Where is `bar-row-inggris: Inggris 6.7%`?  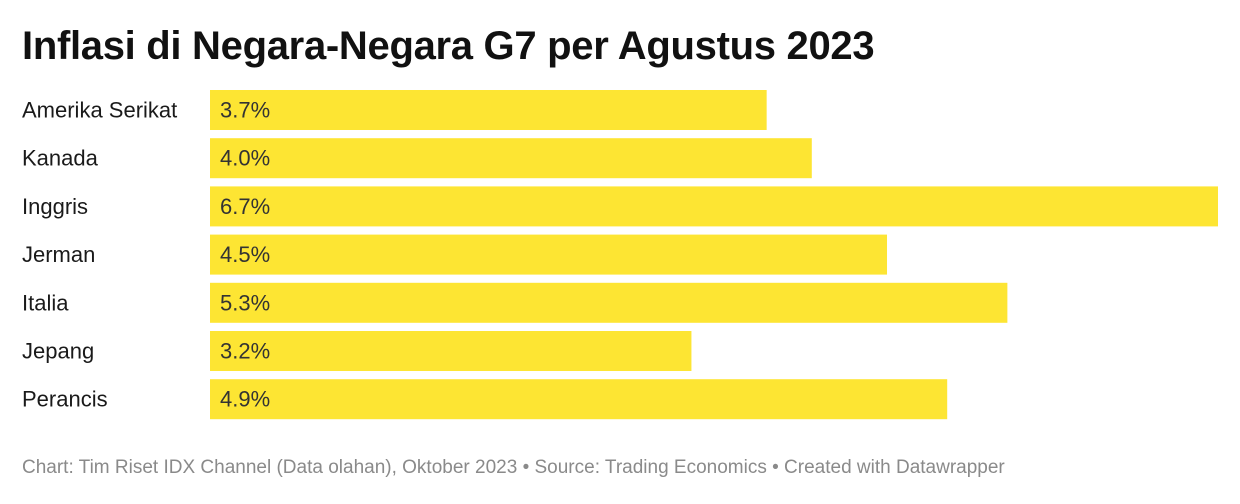 bar-row-inggris: Inggris 6.7% is located at coordinates (620, 206).